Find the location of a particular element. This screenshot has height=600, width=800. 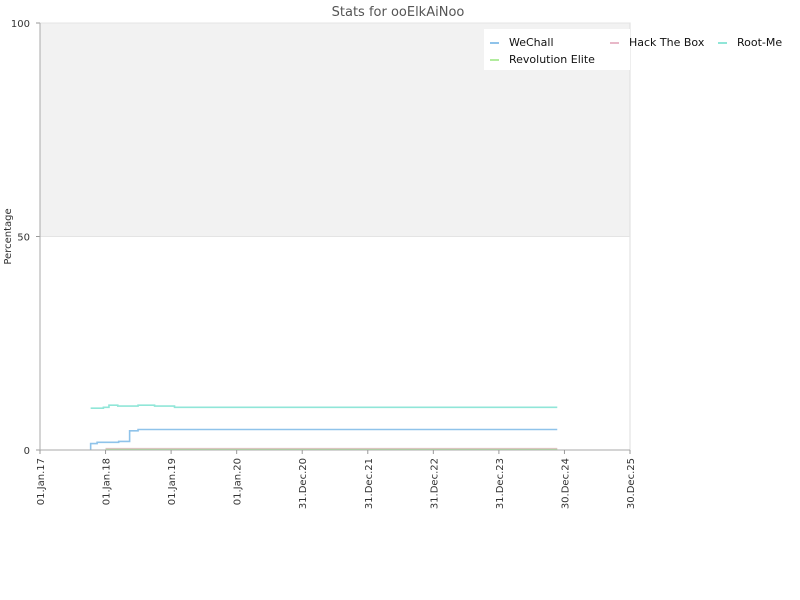

x-tick-label: 30.Dec.25 is located at coordinates (631, 483).